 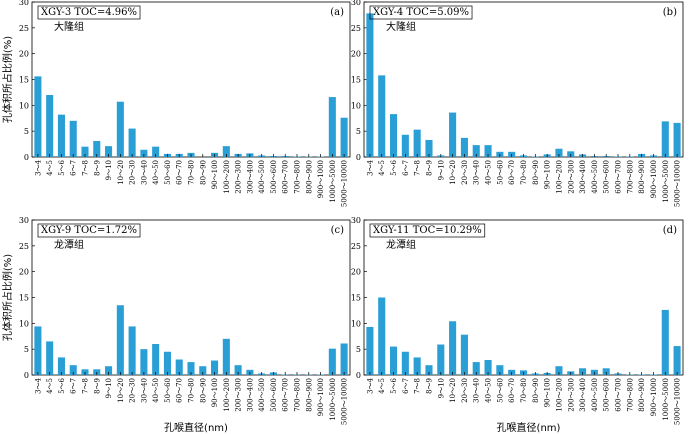 What do you see at coordinates (666, 181) in the screenshot?
I see `x-tick-label: 1000～5000` at bounding box center [666, 181].